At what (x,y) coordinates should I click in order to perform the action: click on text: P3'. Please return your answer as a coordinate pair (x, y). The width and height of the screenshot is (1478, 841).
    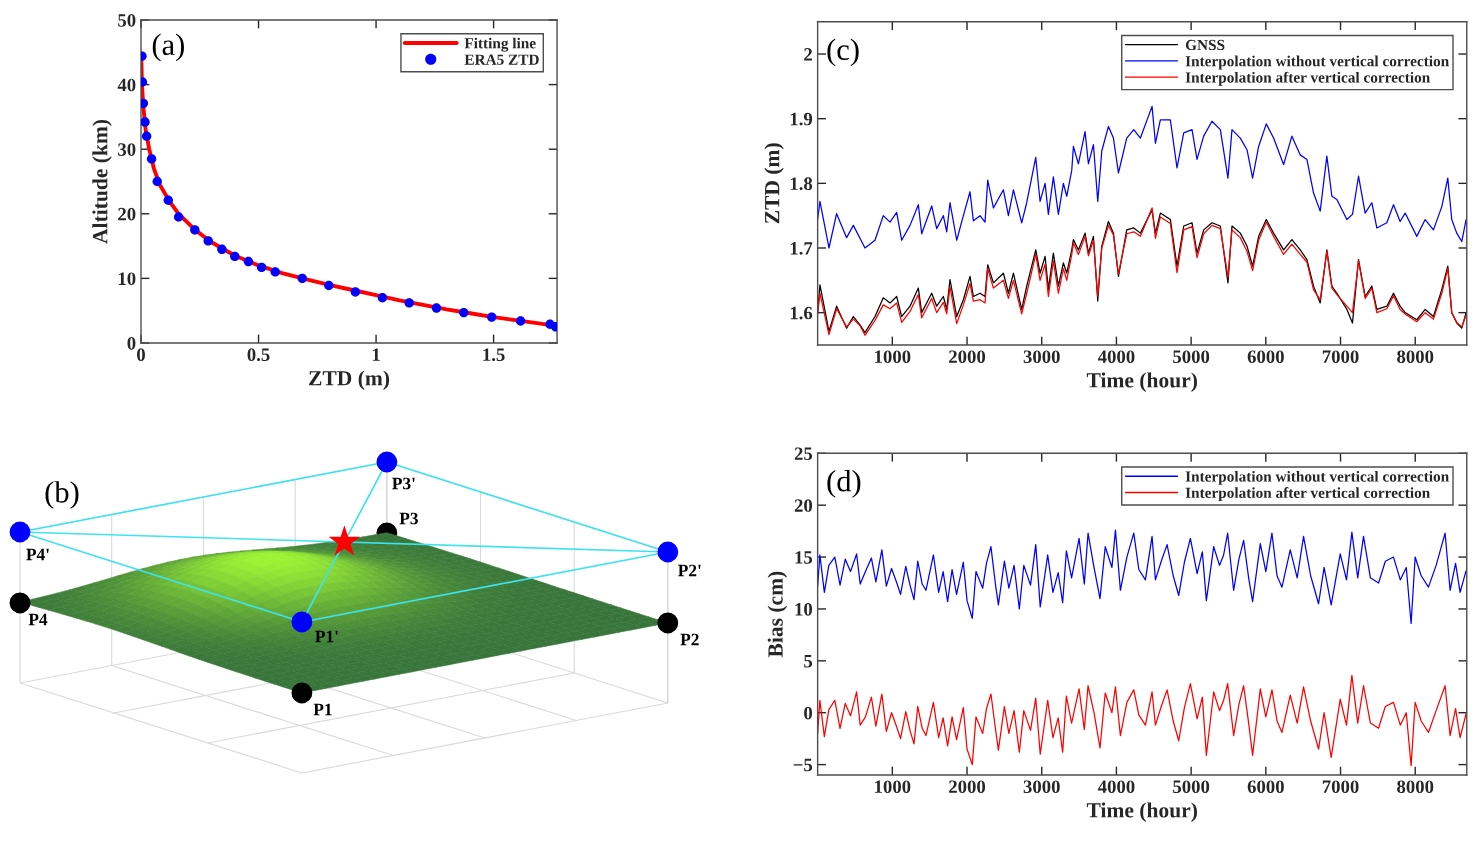
    Looking at the image, I should click on (403, 483).